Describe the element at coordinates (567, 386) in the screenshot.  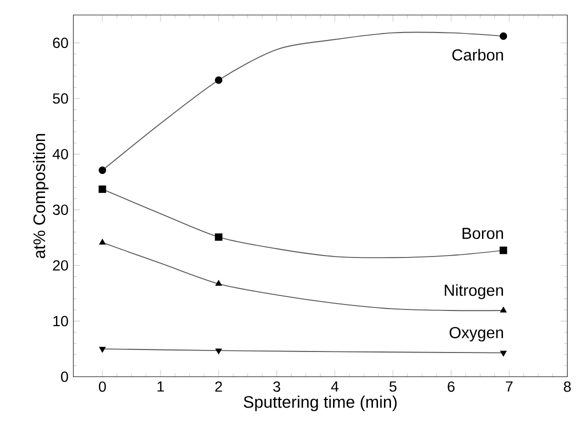
I see `x-tick-label: 8` at that location.